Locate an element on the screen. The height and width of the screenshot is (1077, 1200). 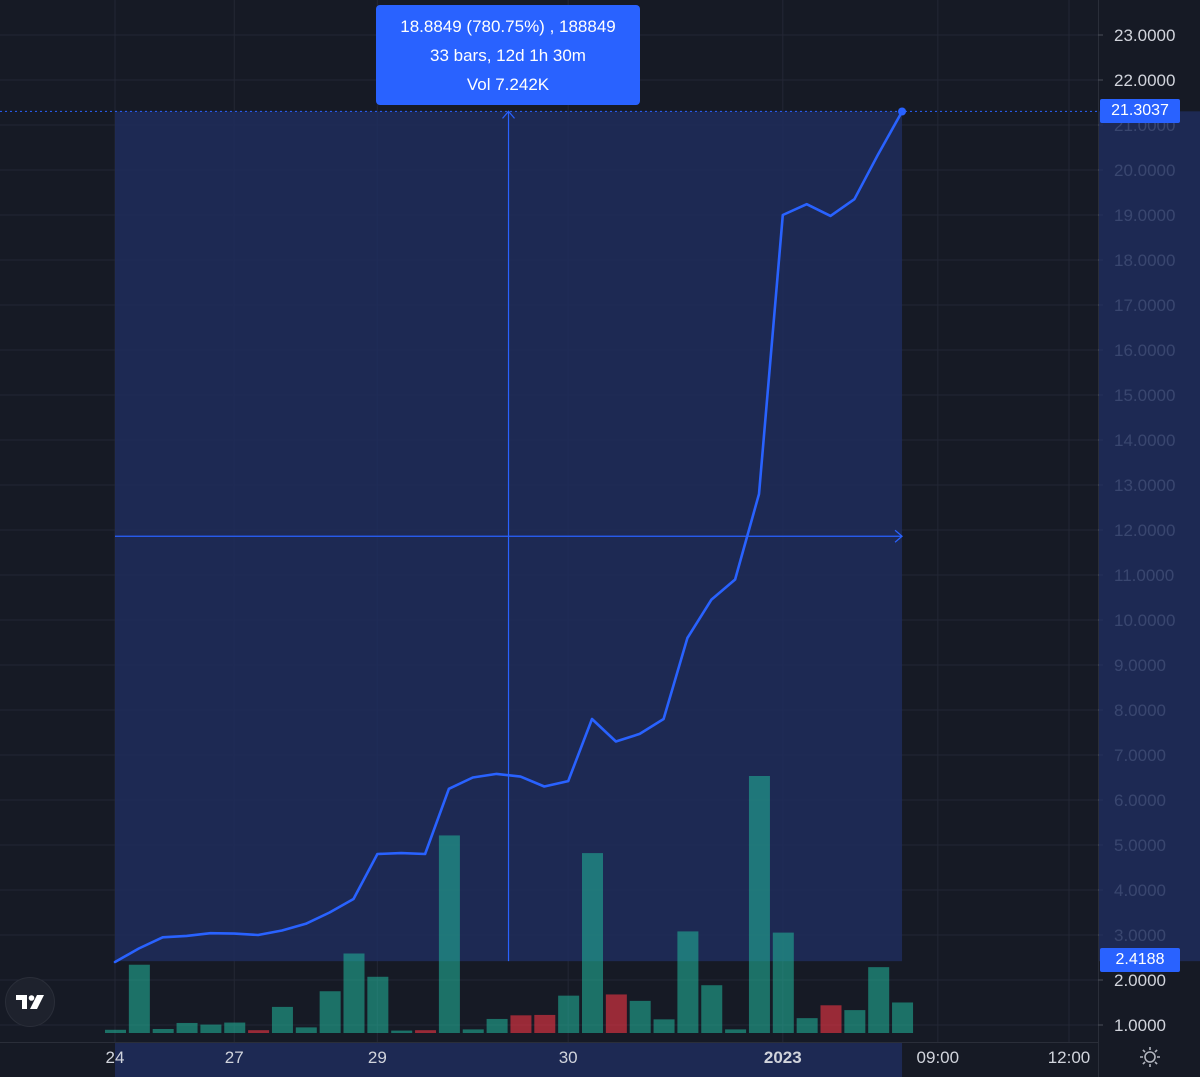
time-tick-label: 30 is located at coordinates (568, 1057).